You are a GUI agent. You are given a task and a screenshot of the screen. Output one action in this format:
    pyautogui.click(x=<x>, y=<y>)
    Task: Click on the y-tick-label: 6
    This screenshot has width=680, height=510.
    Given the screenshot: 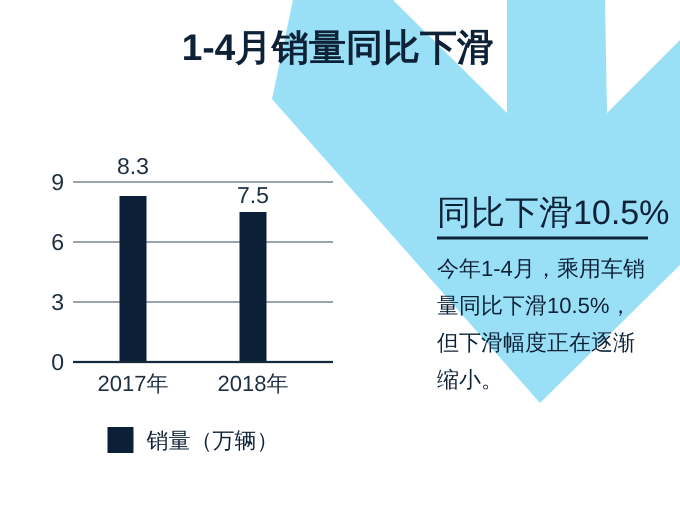 What is the action you would take?
    pyautogui.click(x=57, y=242)
    